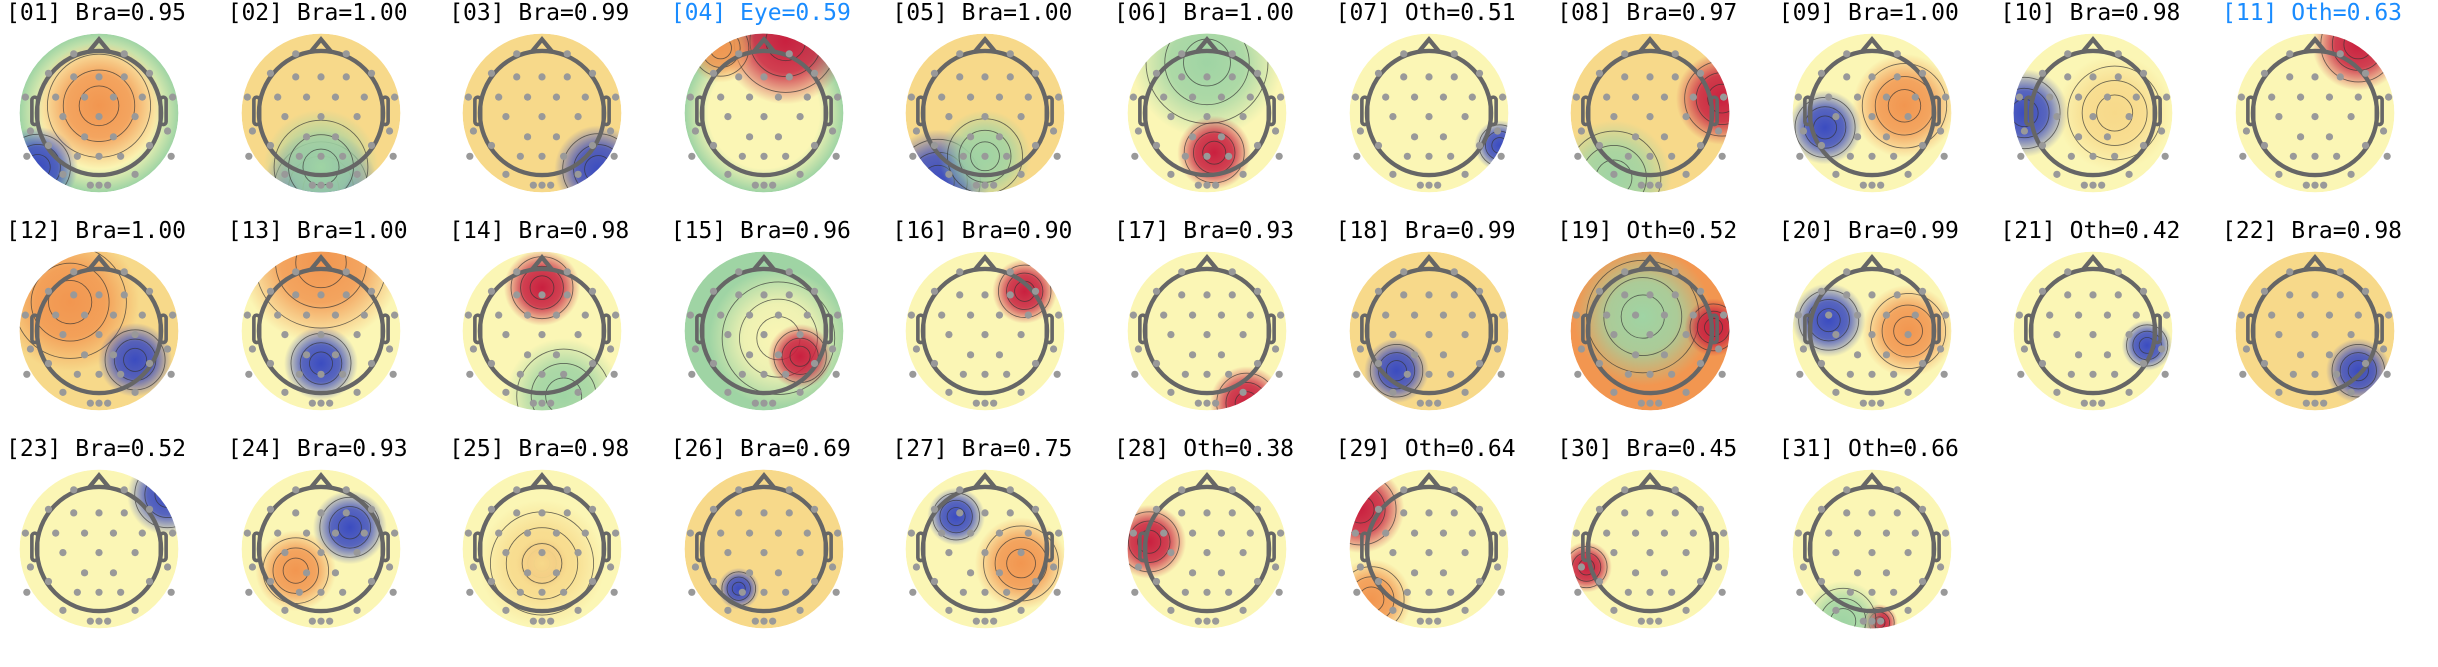 The width and height of the screenshot is (2438, 667). What do you see at coordinates (2312, 231) in the screenshot?
I see `component-label: [22] Bra=0.98` at bounding box center [2312, 231].